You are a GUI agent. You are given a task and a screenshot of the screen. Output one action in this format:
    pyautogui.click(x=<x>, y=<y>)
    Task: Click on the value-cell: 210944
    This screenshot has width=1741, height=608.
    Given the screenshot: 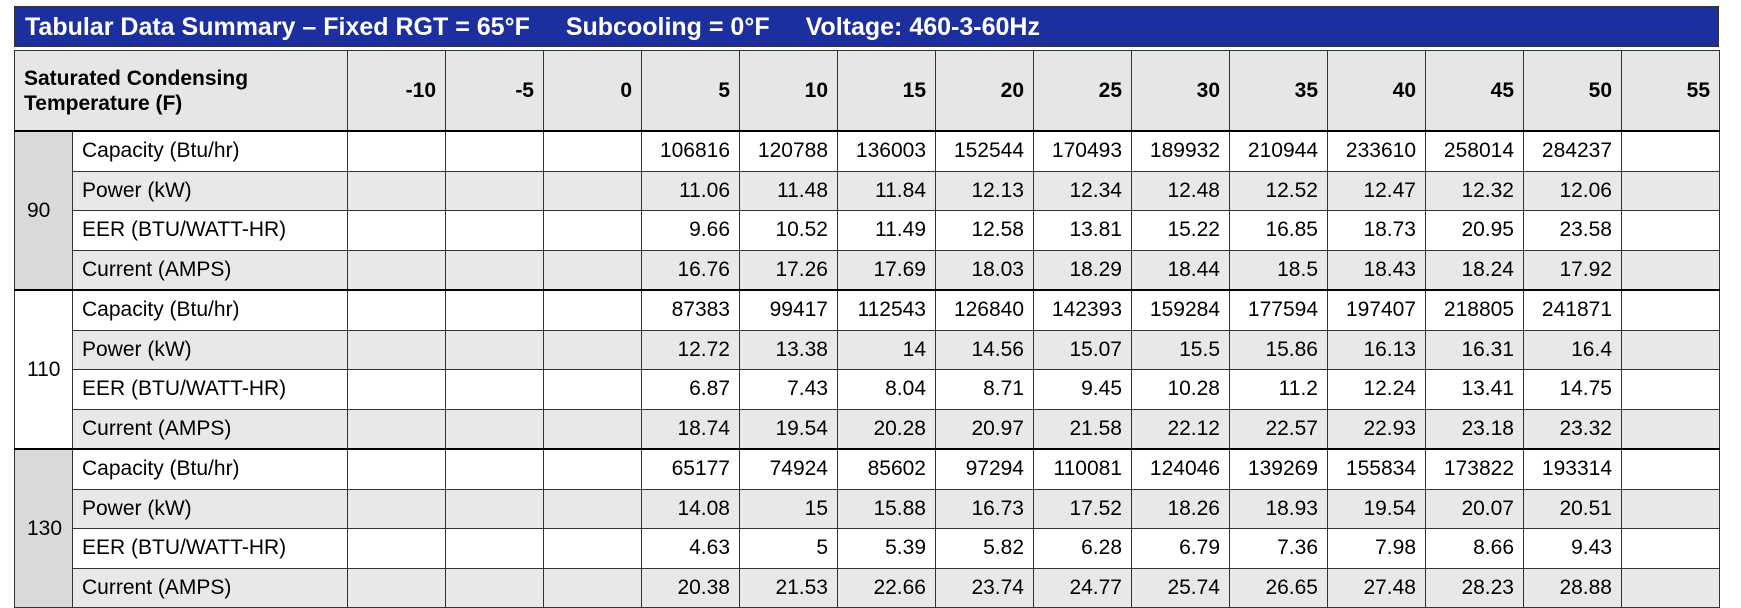 What is the action you would take?
    pyautogui.click(x=1278, y=151)
    